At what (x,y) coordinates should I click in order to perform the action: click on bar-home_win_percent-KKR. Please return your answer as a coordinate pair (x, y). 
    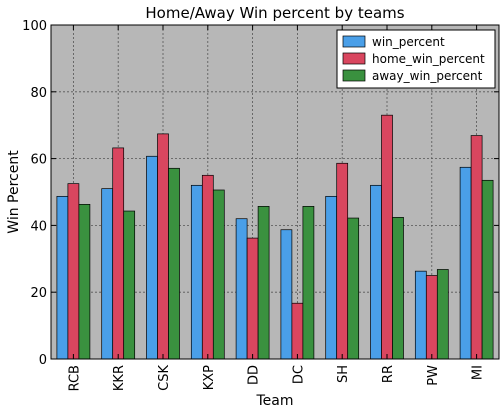
    Looking at the image, I should click on (118, 253).